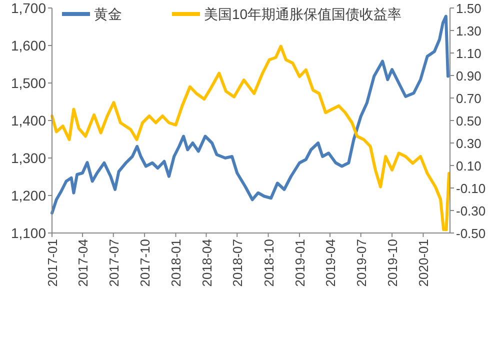 This screenshot has width=500, height=341. I want to click on x-tick-label: 2018-04, so click(206, 263).